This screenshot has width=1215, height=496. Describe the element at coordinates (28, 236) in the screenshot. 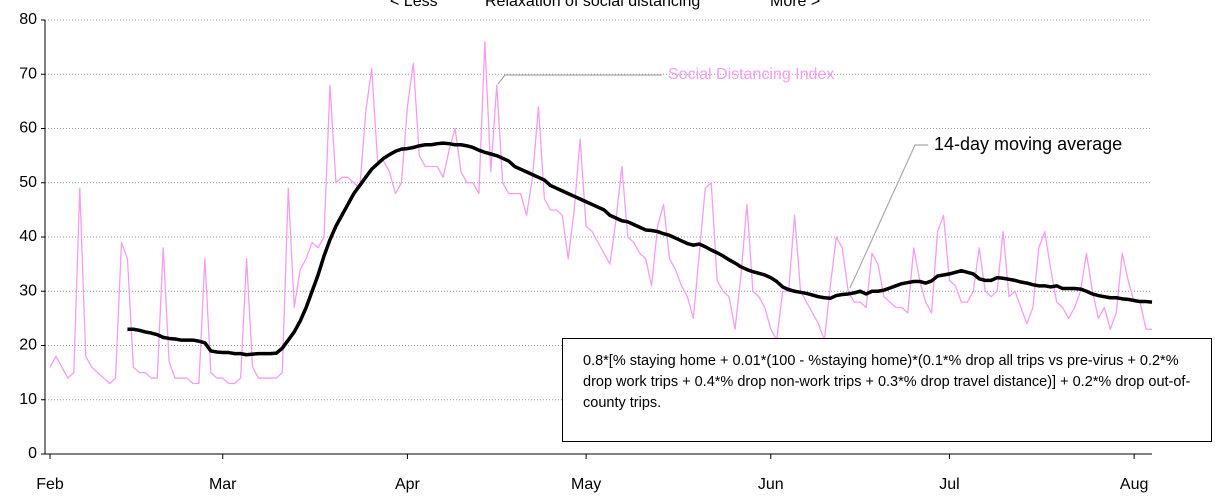

I see `y-tick-label: 40` at that location.